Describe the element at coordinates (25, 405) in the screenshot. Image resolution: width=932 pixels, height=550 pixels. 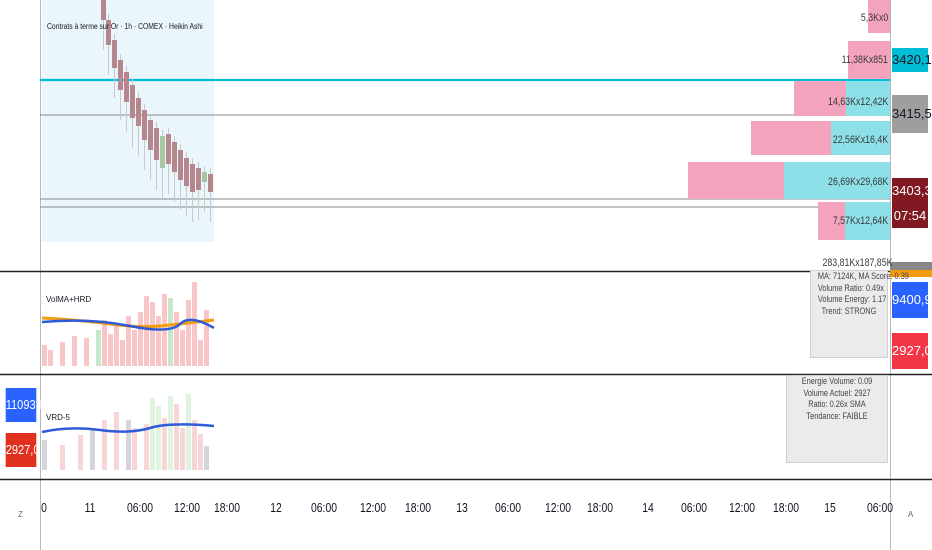
I see `indicator2-value-tag: 11093,6` at that location.